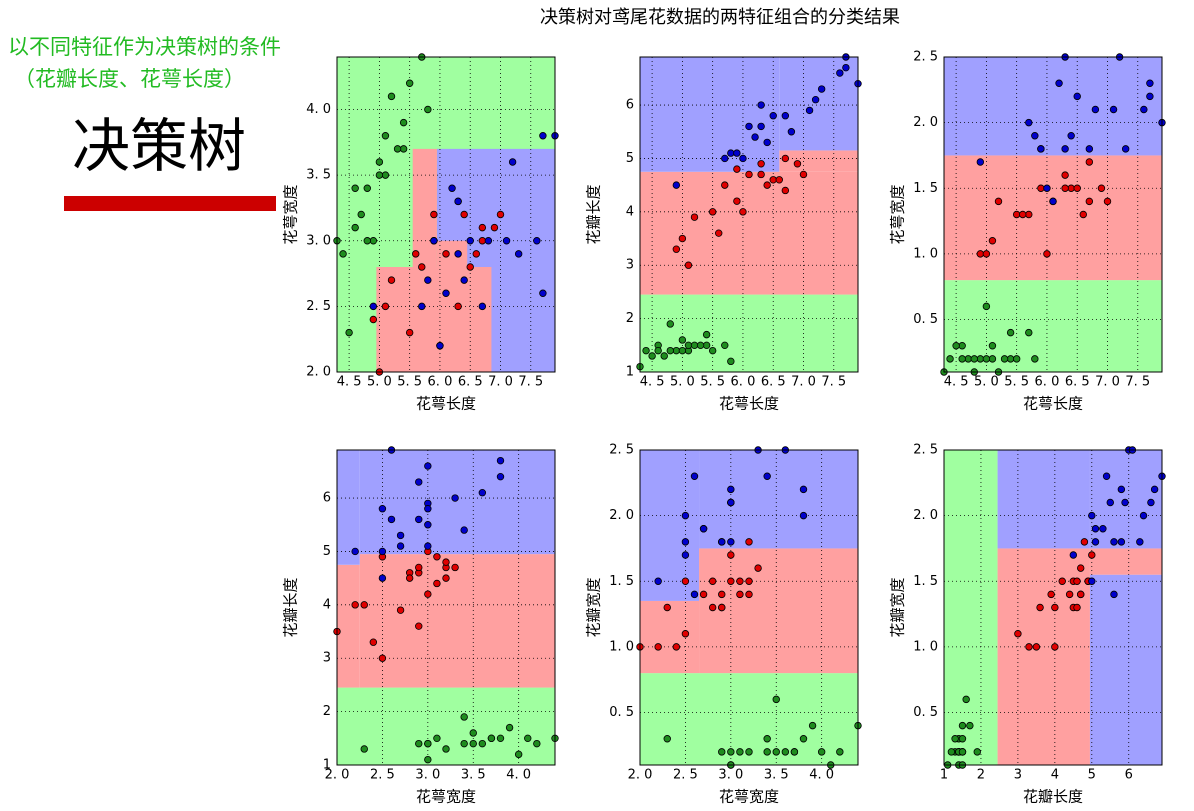 This screenshot has width=1194, height=811. Describe the element at coordinates (1055, 775) in the screenshot. I see `x-tick-label: 4` at that location.